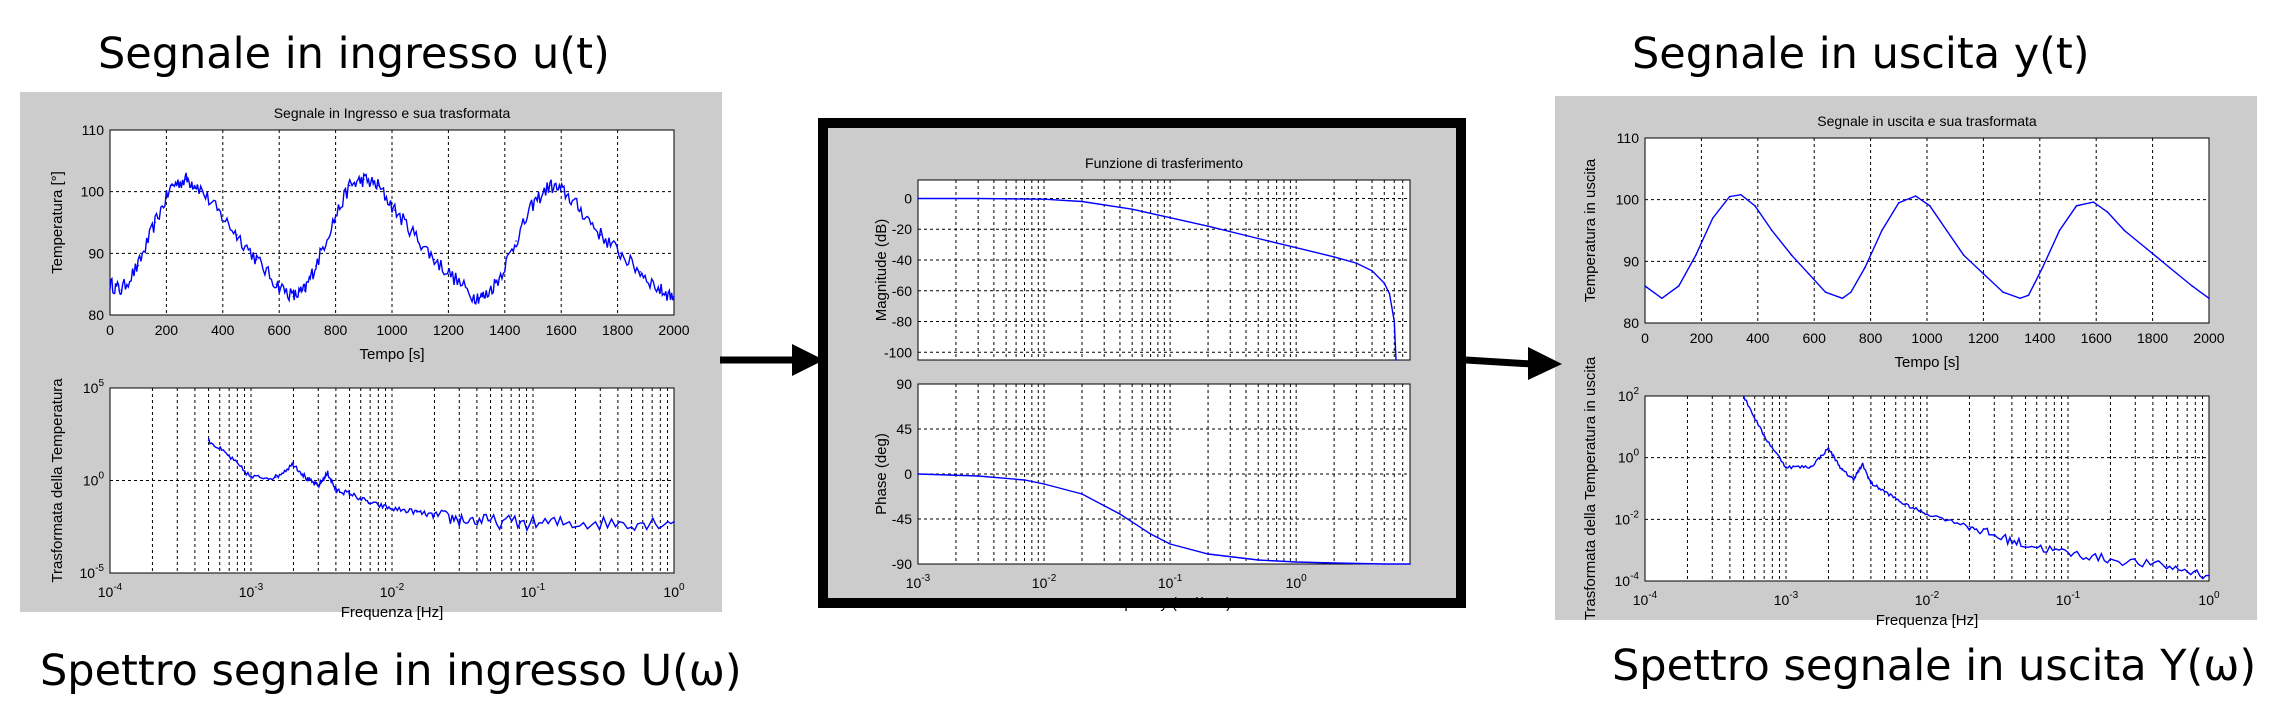 Image resolution: width=2274 pixels, height=728 pixels. What do you see at coordinates (1631, 261) in the screenshot?
I see `y-tick-label: 90` at bounding box center [1631, 261].